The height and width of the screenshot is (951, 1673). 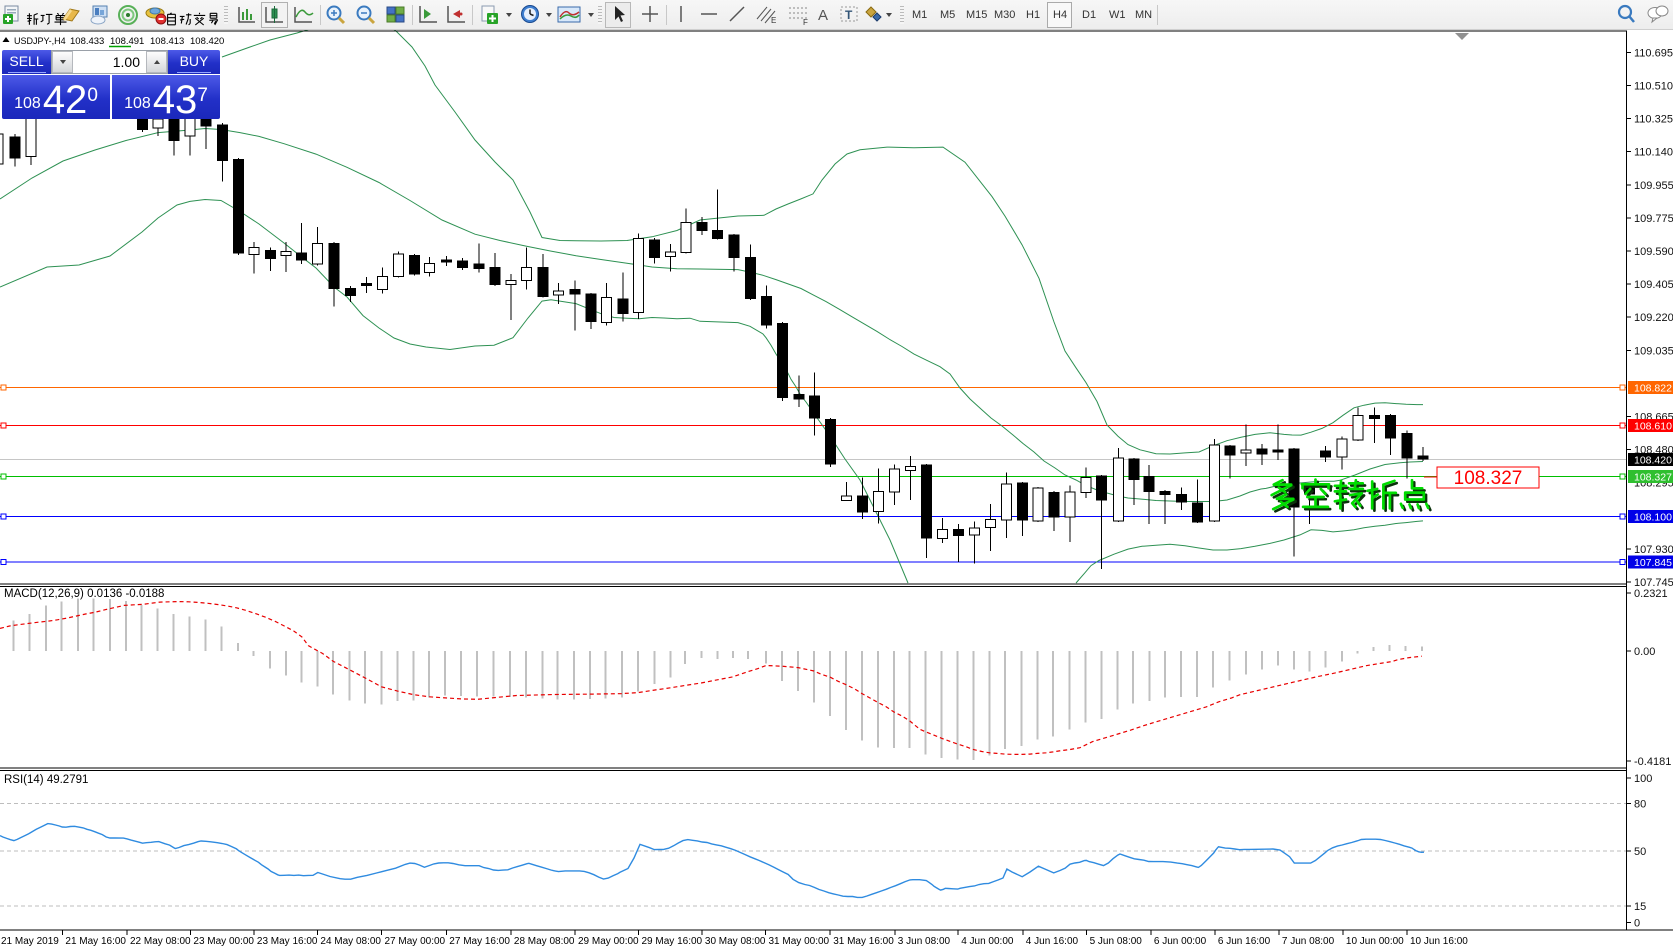 I want to click on svg-text: 6 Jun 16:00, so click(x=1244, y=941).